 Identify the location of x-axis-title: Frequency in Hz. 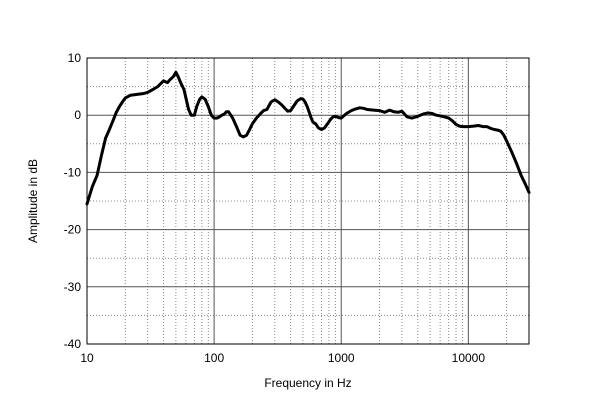
(307, 383).